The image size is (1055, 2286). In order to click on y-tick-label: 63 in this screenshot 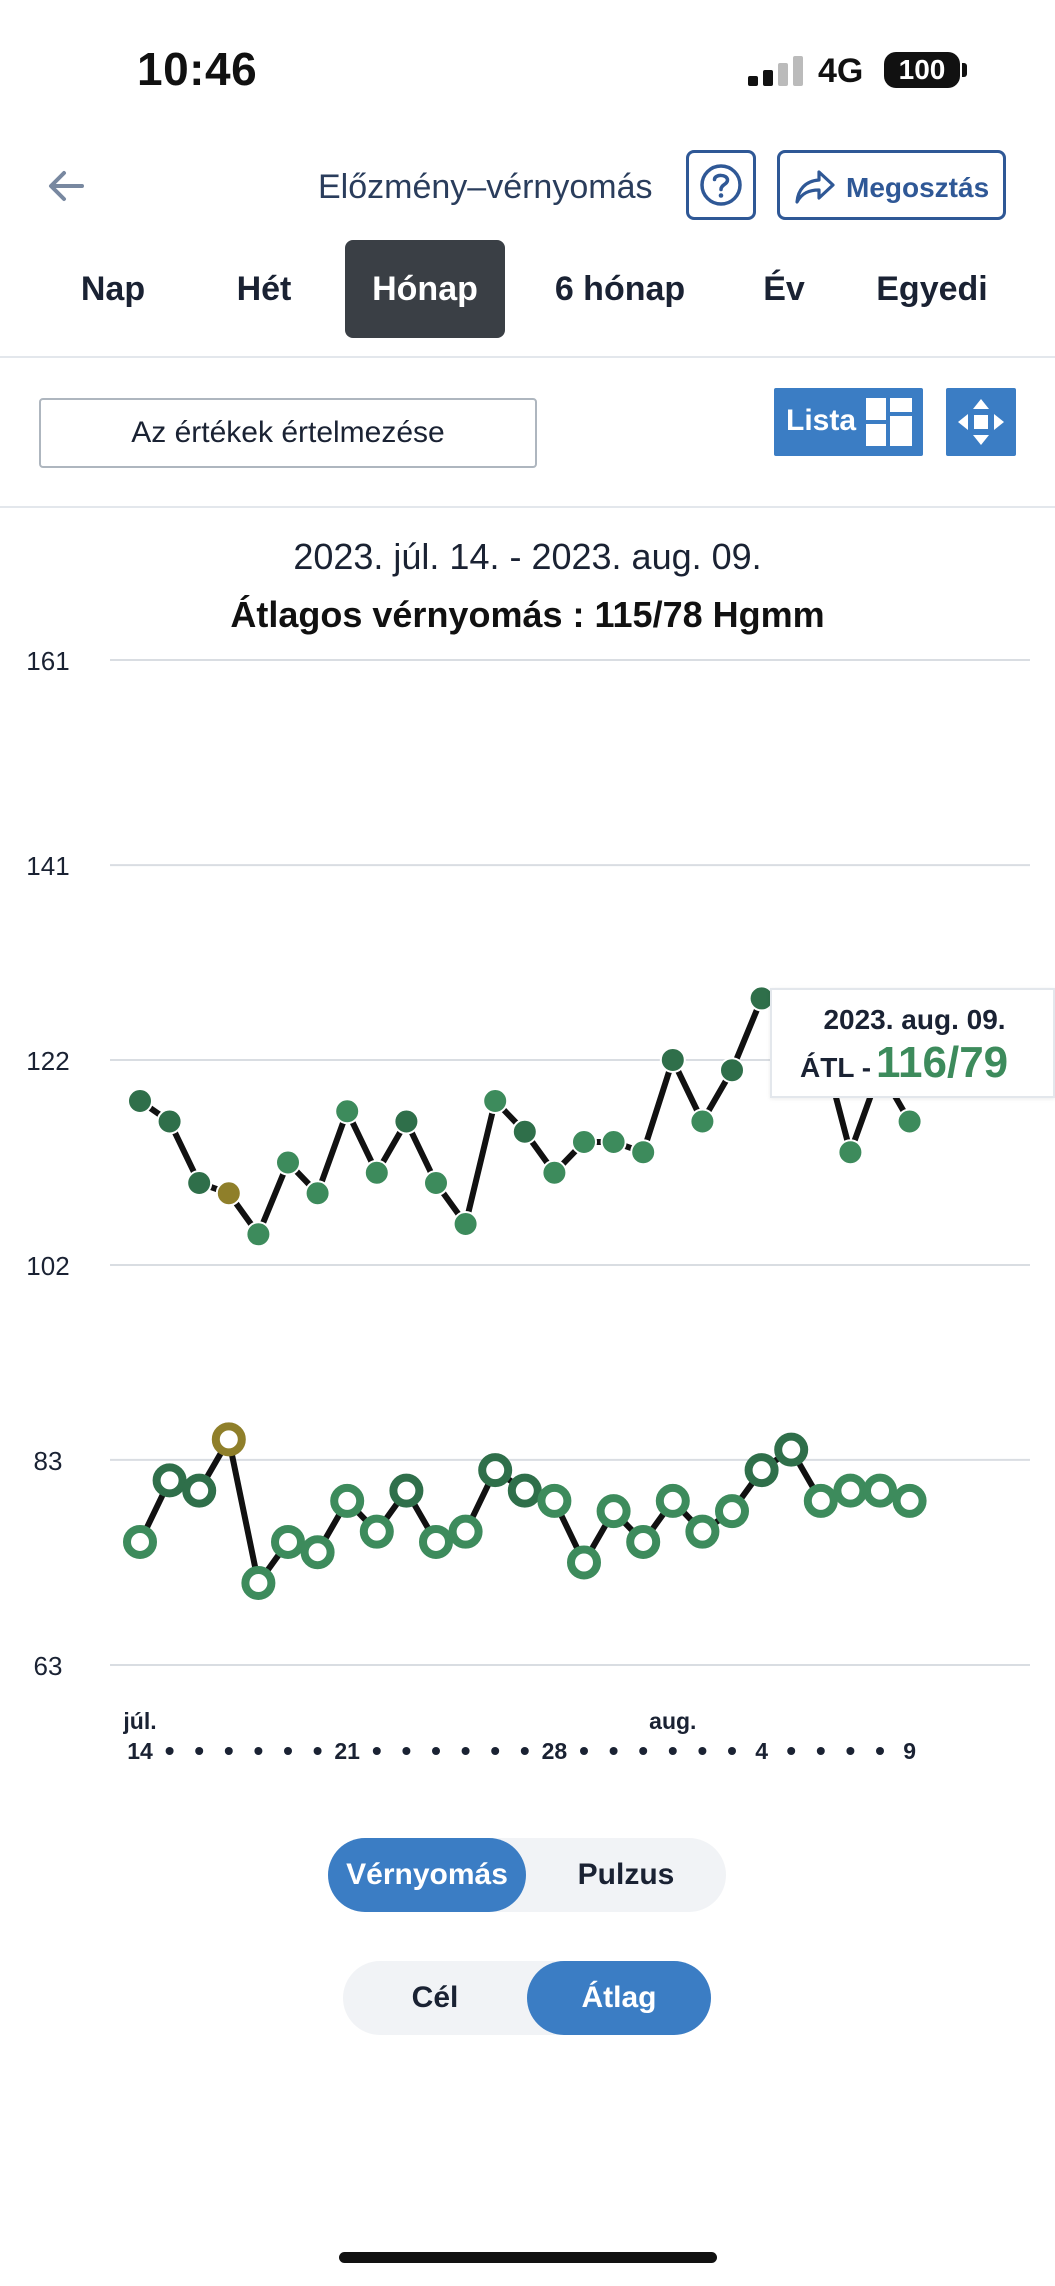, I will do `click(48, 1666)`.